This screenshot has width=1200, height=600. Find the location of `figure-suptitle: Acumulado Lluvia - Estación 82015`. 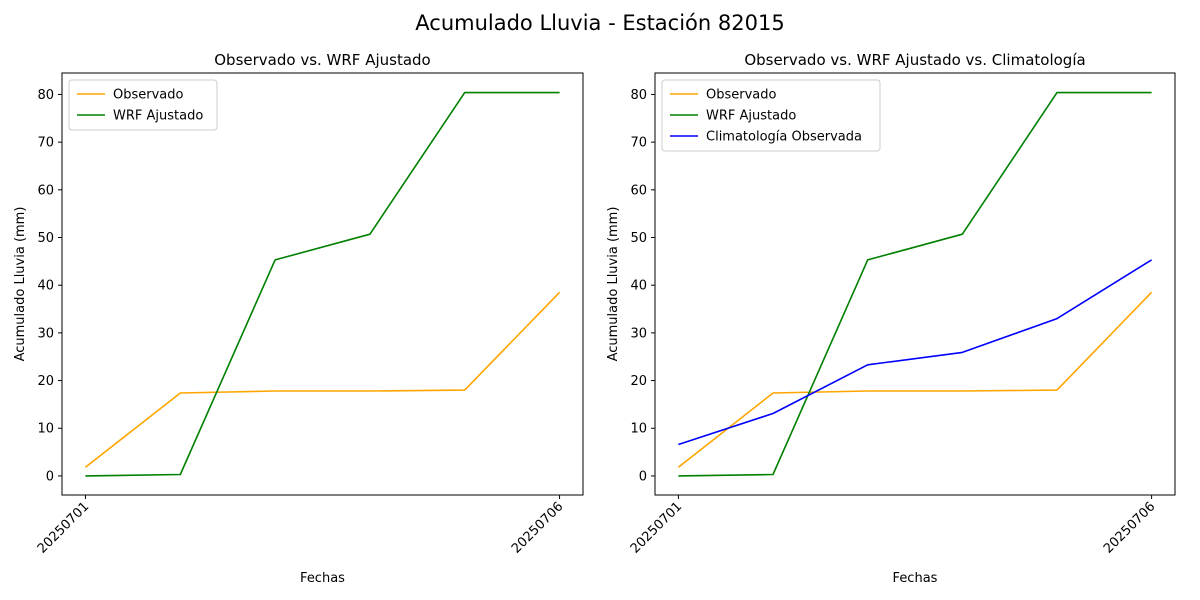

figure-suptitle: Acumulado Lluvia - Estación 82015 is located at coordinates (599, 23).